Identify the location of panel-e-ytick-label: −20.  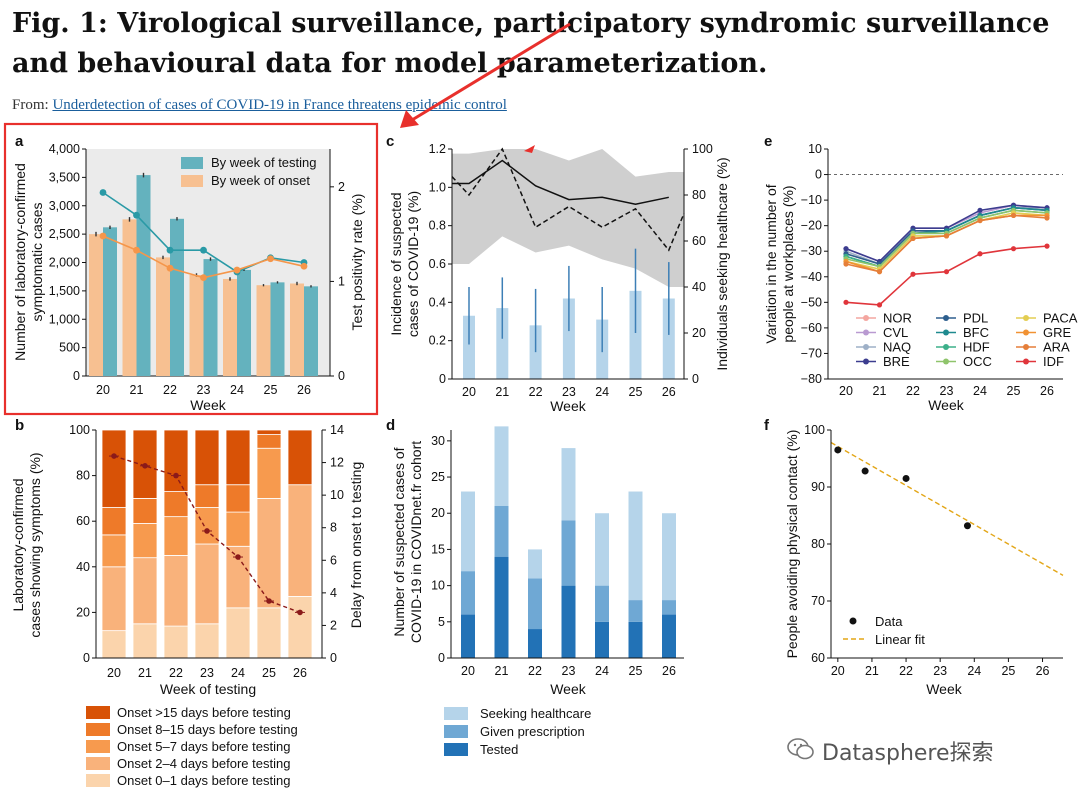
(811, 226).